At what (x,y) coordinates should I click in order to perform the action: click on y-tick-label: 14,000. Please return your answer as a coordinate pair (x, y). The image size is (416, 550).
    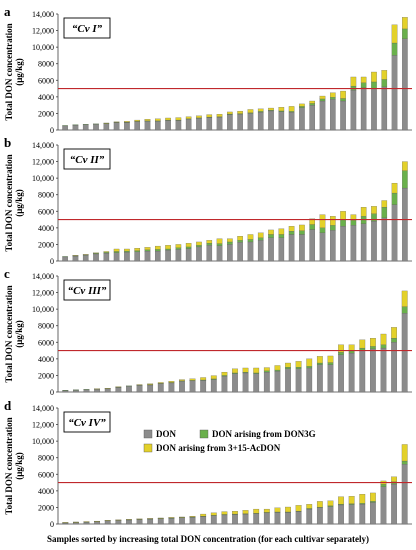
    Looking at the image, I should click on (43, 408).